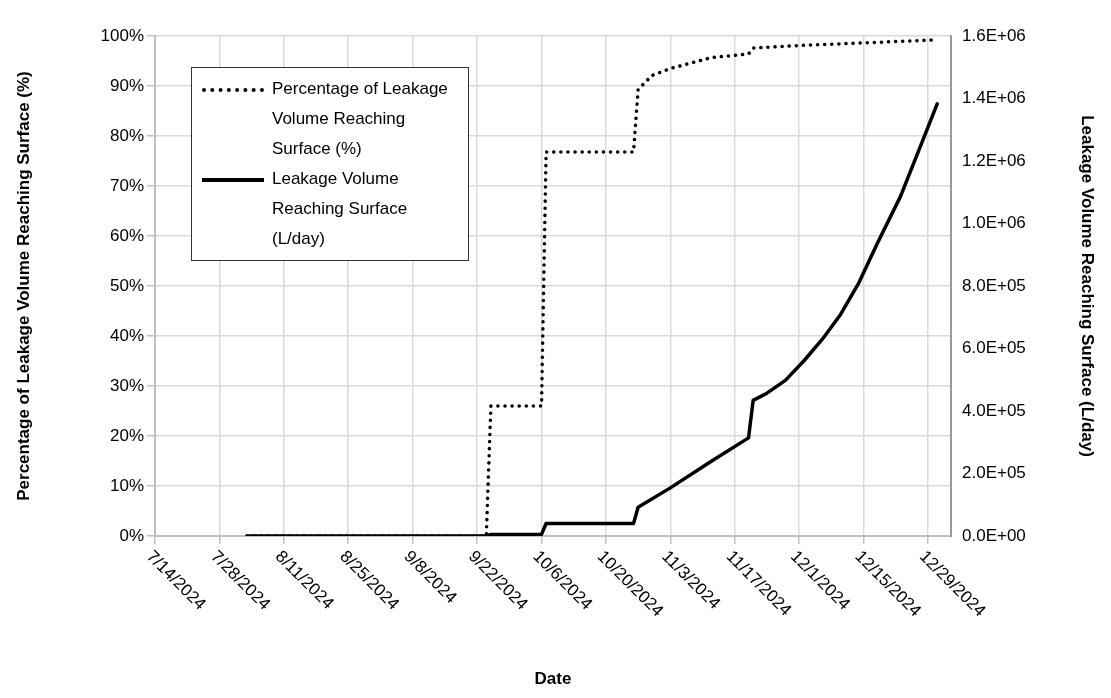 The width and height of the screenshot is (1111, 698). I want to click on x-axis-title: Date, so click(553, 679).